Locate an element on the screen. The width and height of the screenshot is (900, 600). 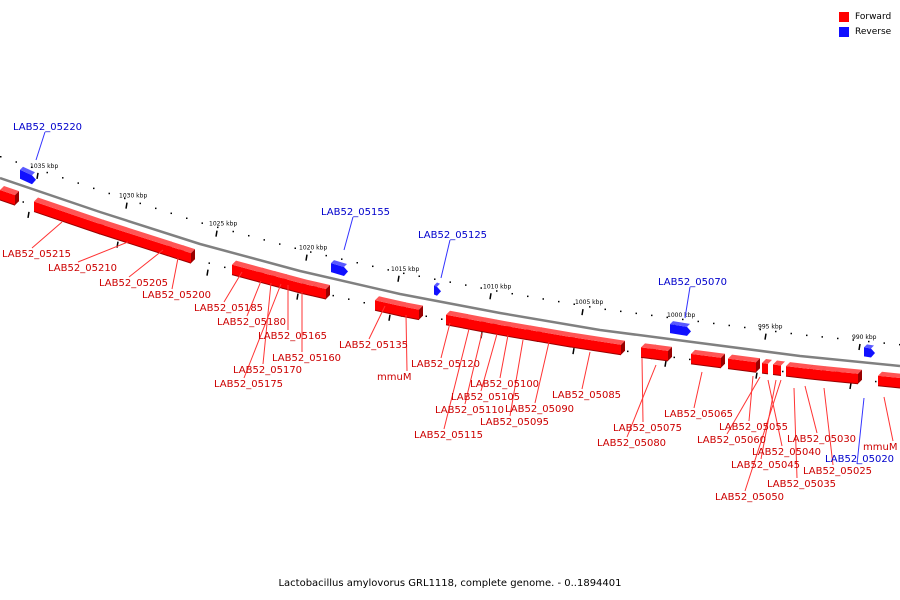
forward-gene-label: LAB52_05045 is located at coordinates (765, 465).